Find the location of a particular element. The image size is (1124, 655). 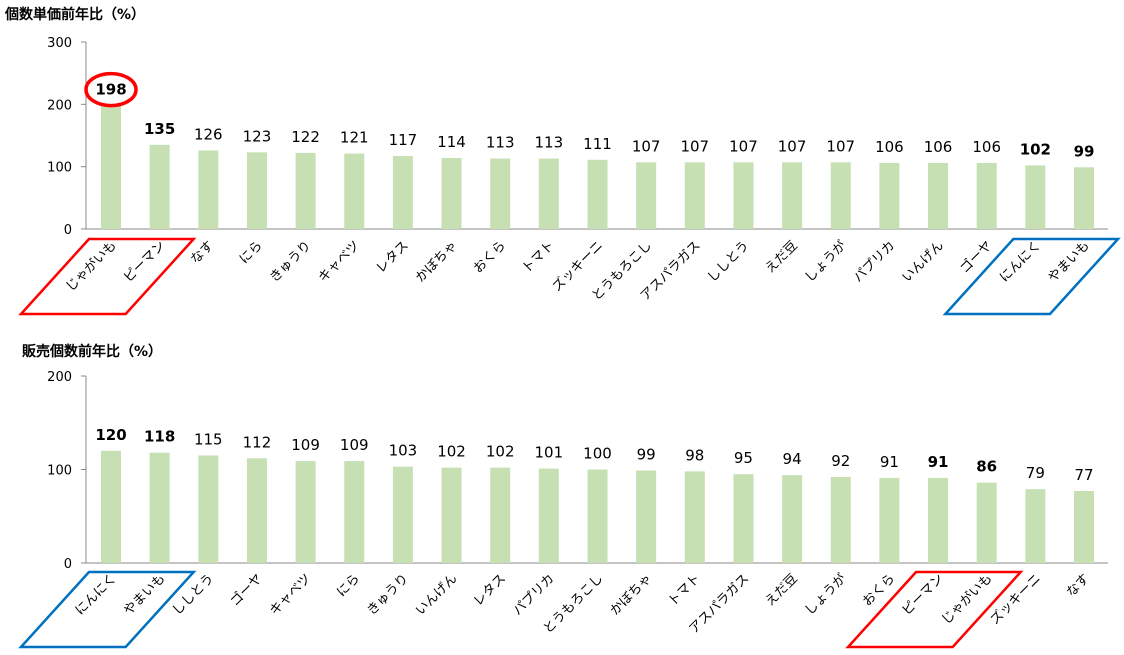

data-label: 86 is located at coordinates (986, 467).